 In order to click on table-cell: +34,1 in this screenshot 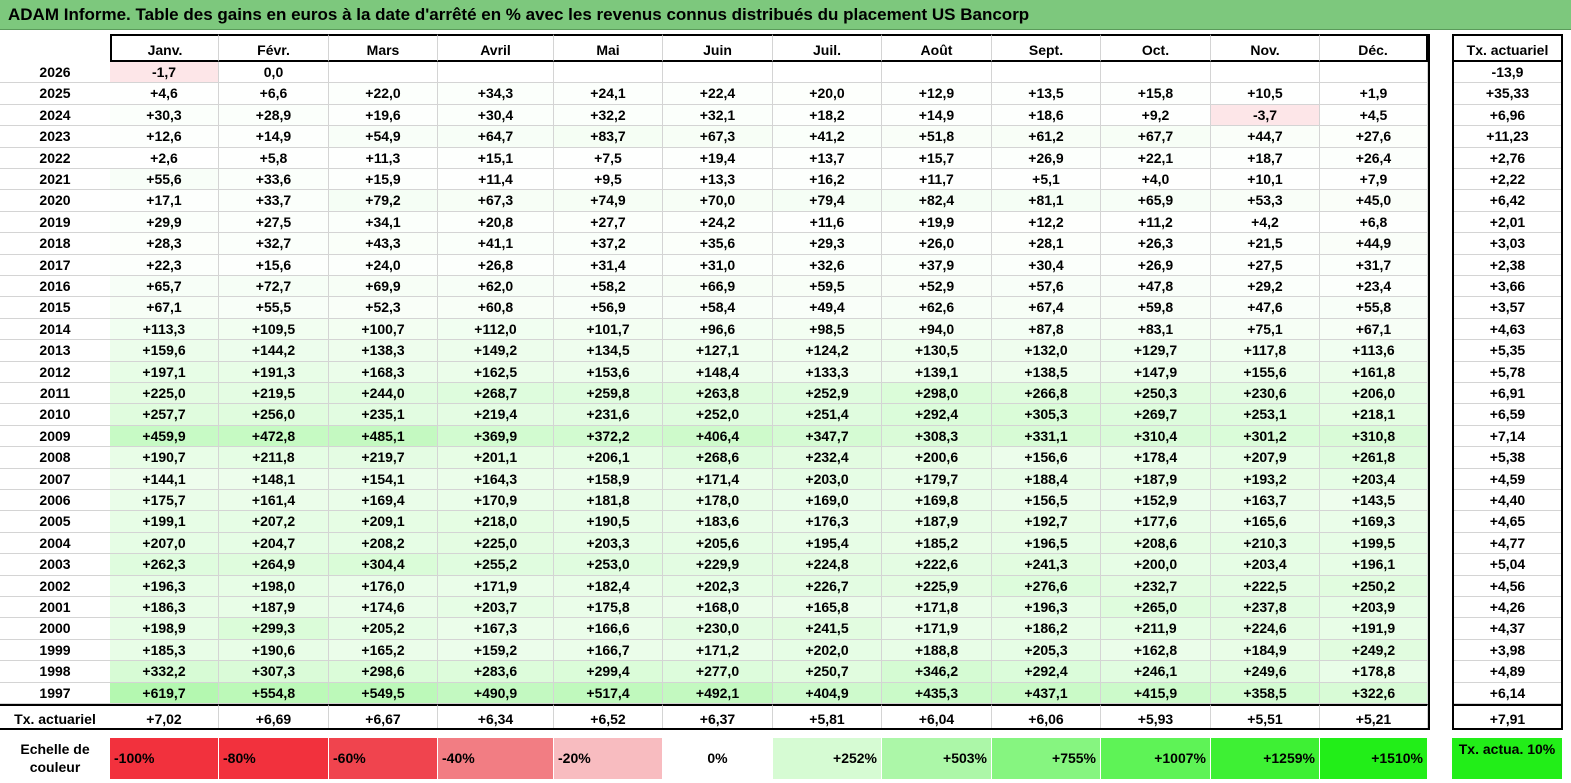, I will do `click(383, 222)`.